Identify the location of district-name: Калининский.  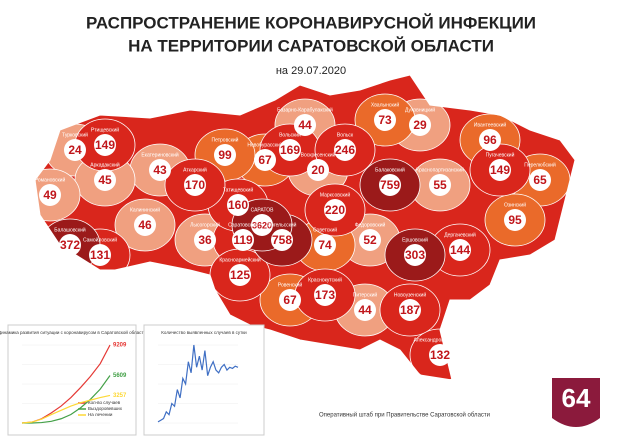
(145, 209).